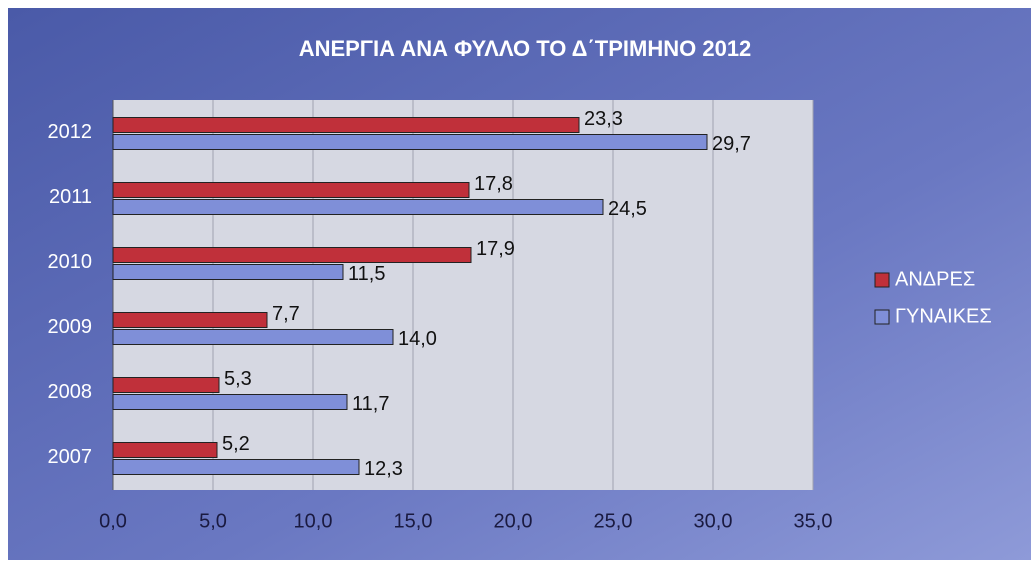 Image resolution: width=1031 pixels, height=574 pixels. What do you see at coordinates (383, 469) in the screenshot?
I see `data-label: 12,3` at bounding box center [383, 469].